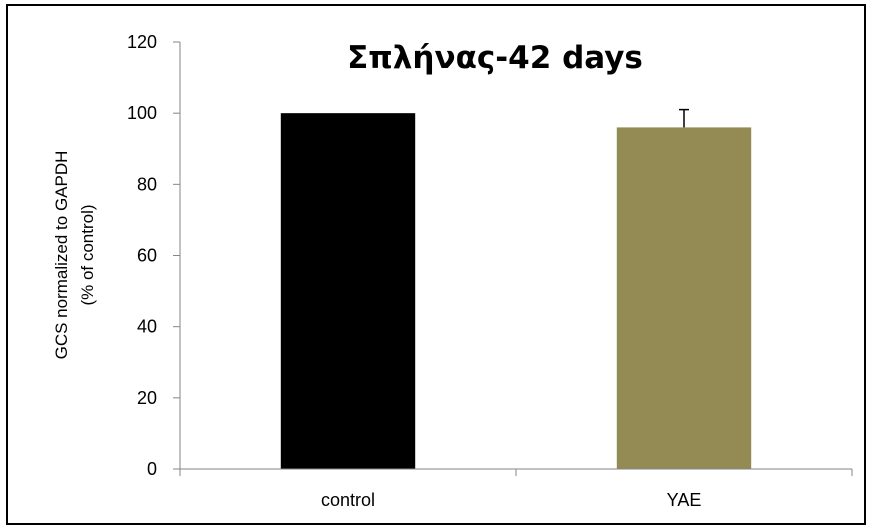 The height and width of the screenshot is (529, 872). I want to click on chart-title: Σπλήνας-42 days, so click(495, 58).